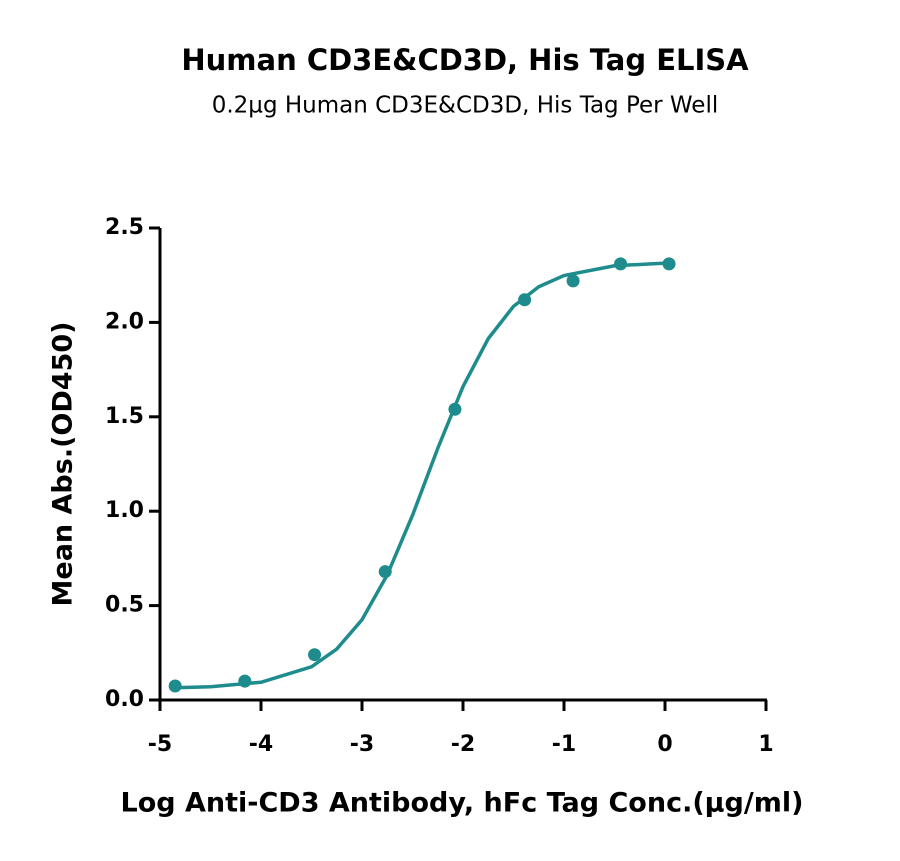 The width and height of the screenshot is (900, 861). I want to click on x-tick-label: -3, so click(362, 744).